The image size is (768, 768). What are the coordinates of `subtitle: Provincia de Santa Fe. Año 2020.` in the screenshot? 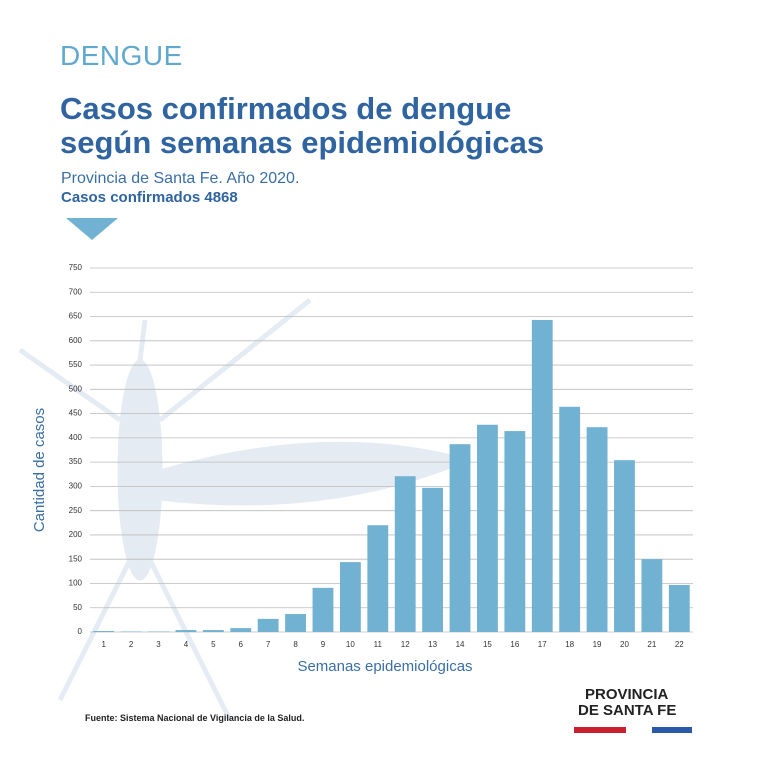 It's located at (180, 178).